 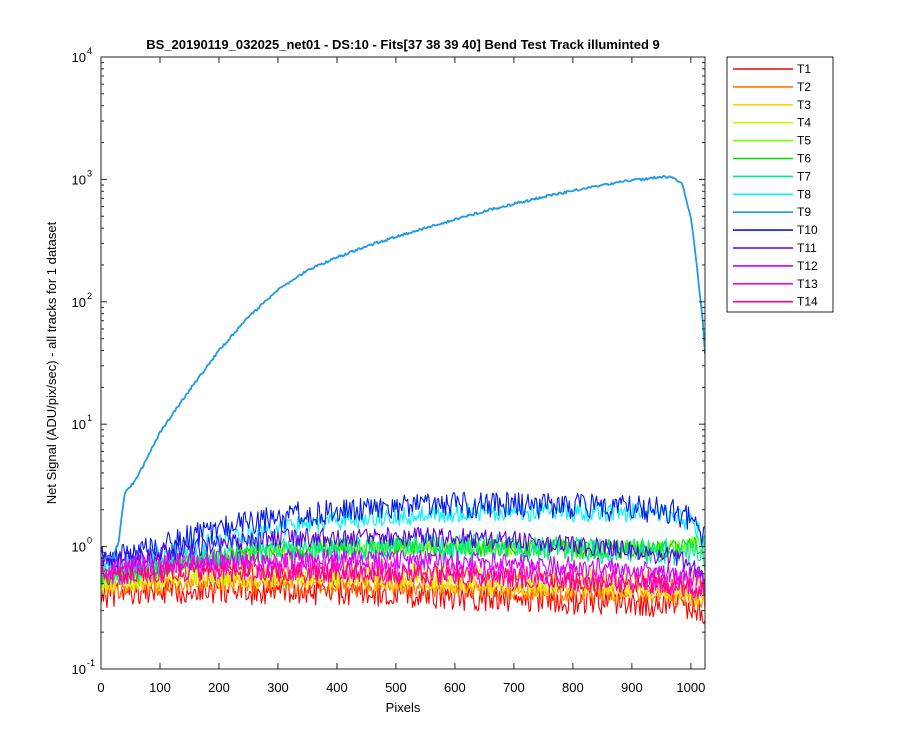 What do you see at coordinates (89, 418) in the screenshot?
I see `y-tick-exponent: 1` at bounding box center [89, 418].